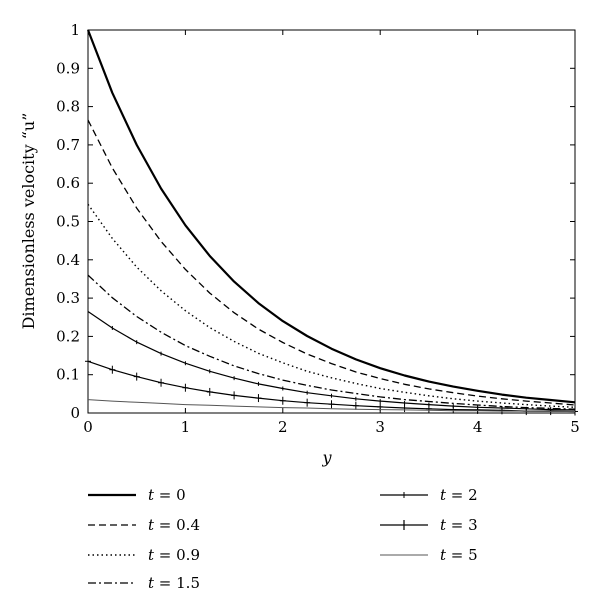  I want to click on y-tick-label: 0, so click(75, 413).